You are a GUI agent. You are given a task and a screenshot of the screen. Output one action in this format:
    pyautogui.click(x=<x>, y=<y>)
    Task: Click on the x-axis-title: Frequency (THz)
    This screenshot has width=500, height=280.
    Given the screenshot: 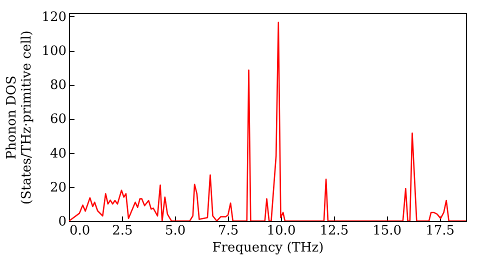 What is the action you would take?
    pyautogui.click(x=268, y=248)
    